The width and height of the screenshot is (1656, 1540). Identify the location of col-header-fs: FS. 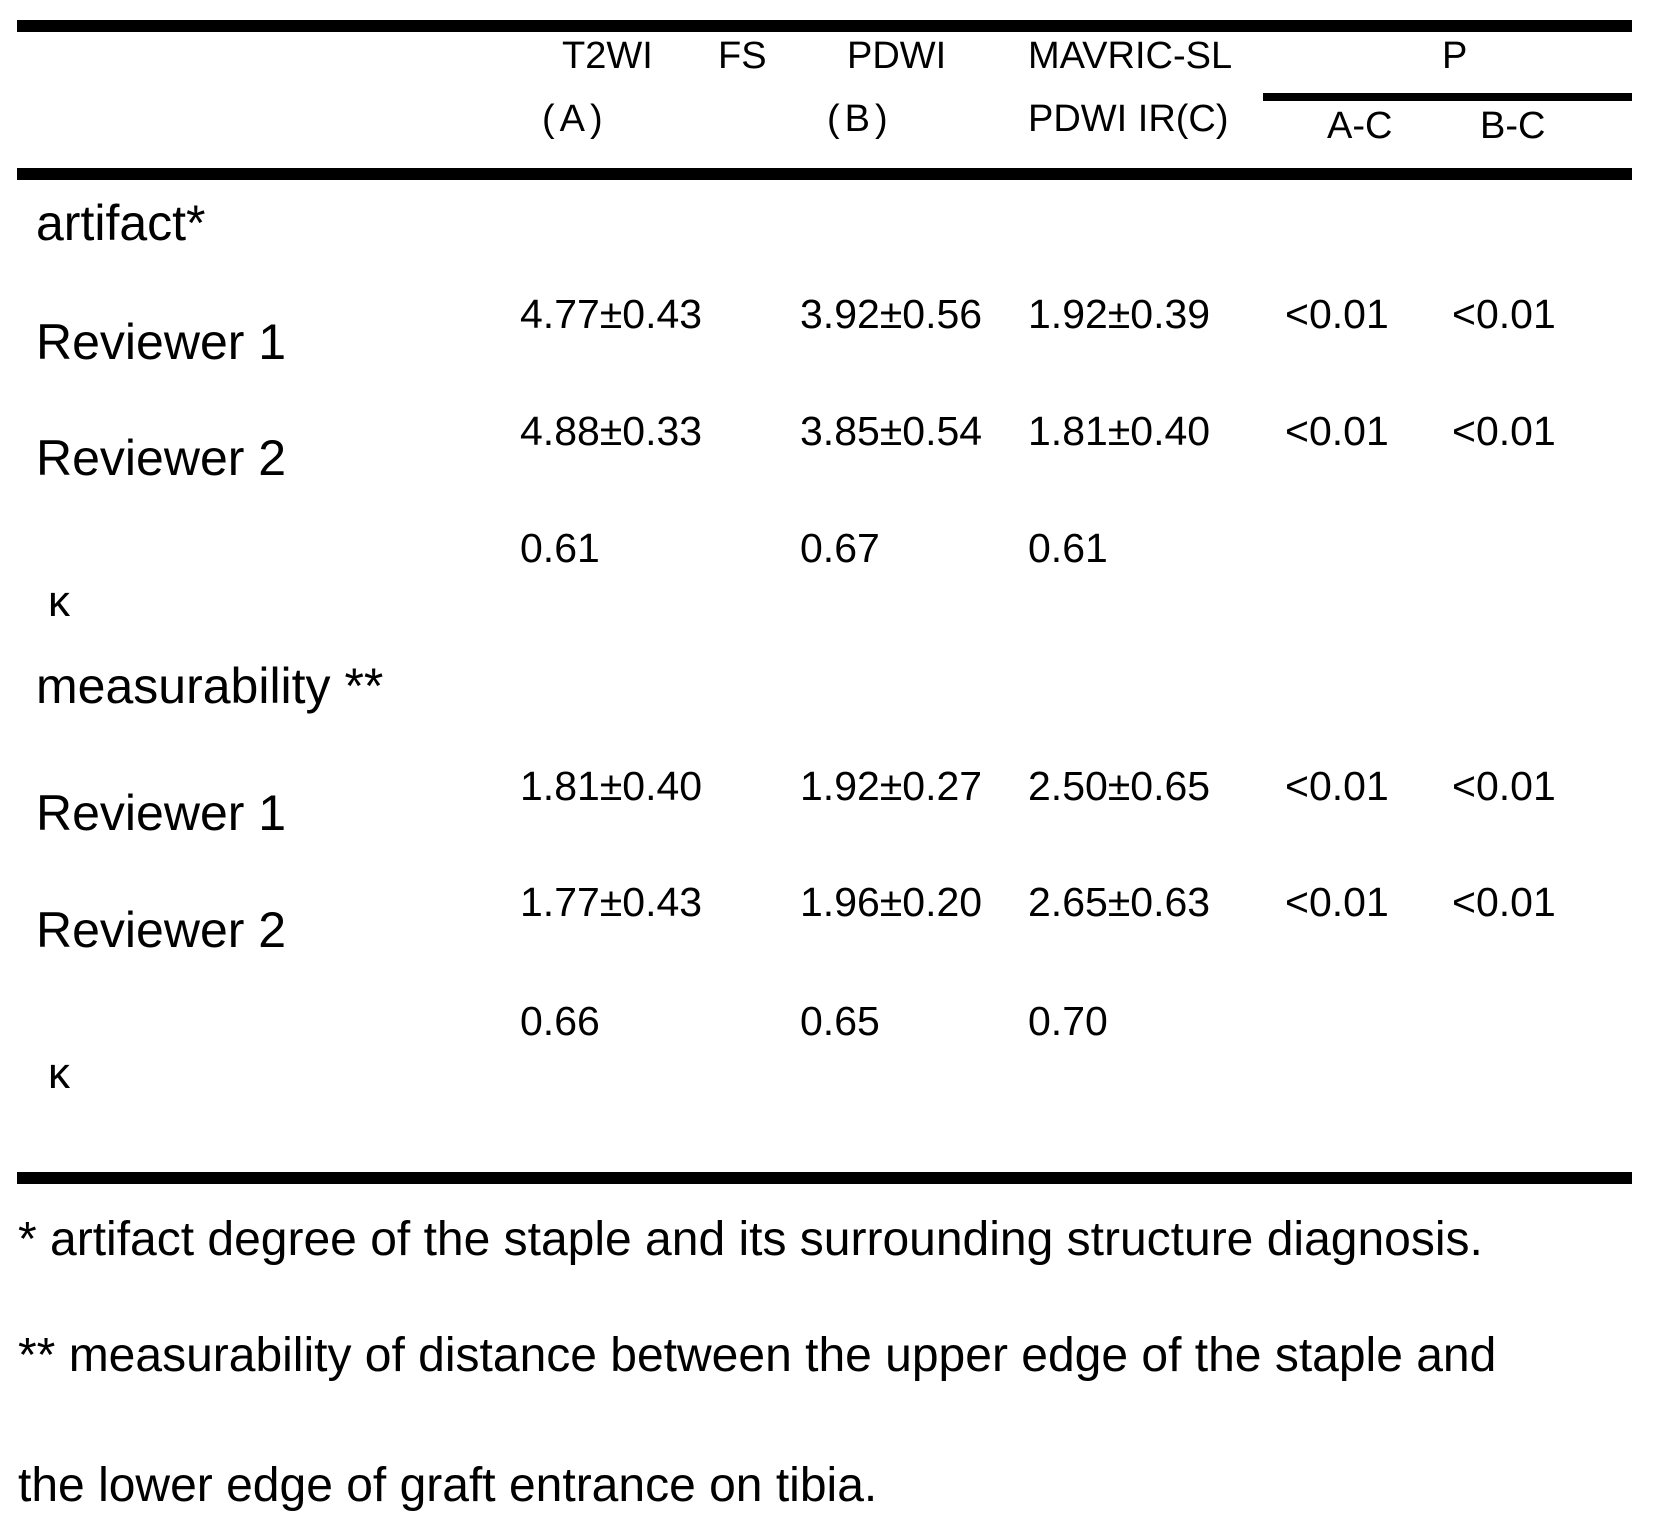
(742, 56).